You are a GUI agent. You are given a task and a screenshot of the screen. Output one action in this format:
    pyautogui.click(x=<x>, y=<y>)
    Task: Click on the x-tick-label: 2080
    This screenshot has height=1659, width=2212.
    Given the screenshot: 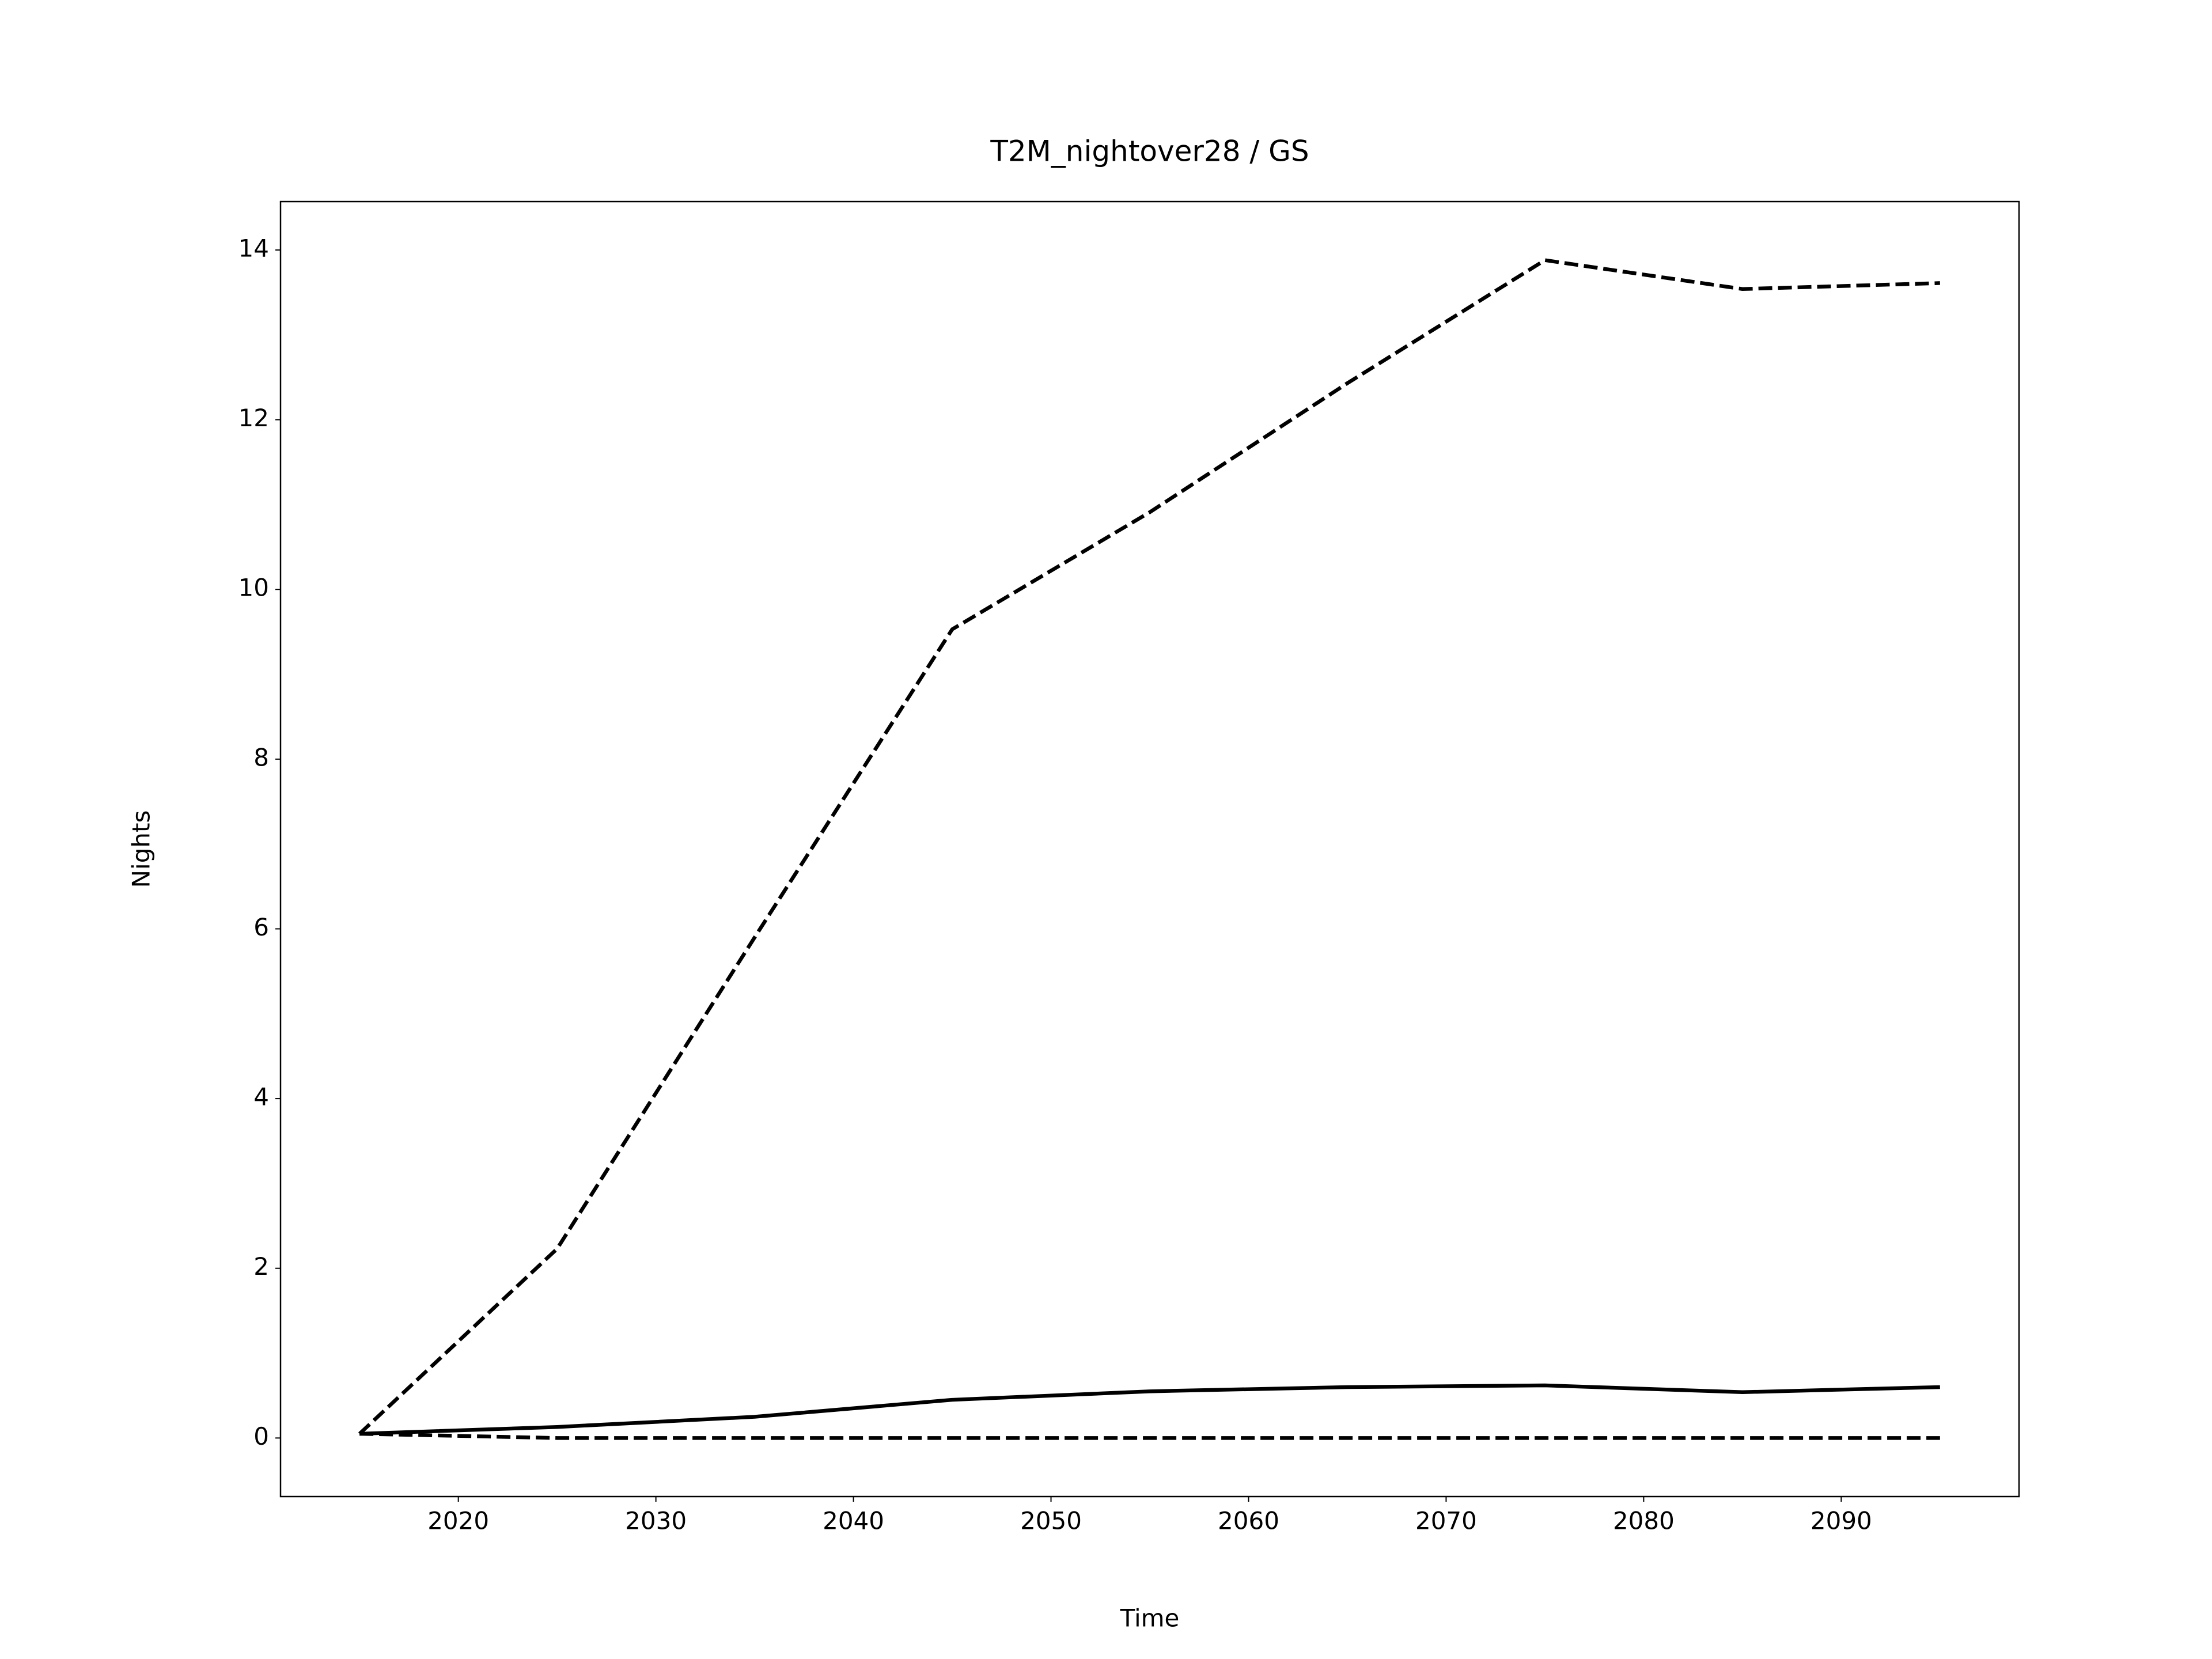 What is the action you would take?
    pyautogui.click(x=1644, y=1521)
    